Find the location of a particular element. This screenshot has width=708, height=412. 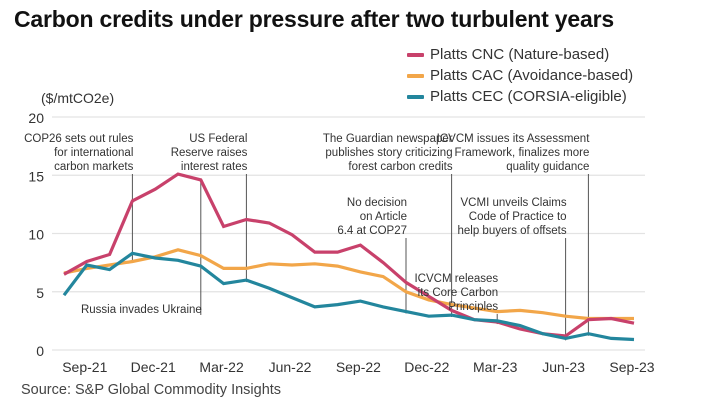

legend-label-cac: Platts CAC (Avoidance-based) is located at coordinates (532, 75).